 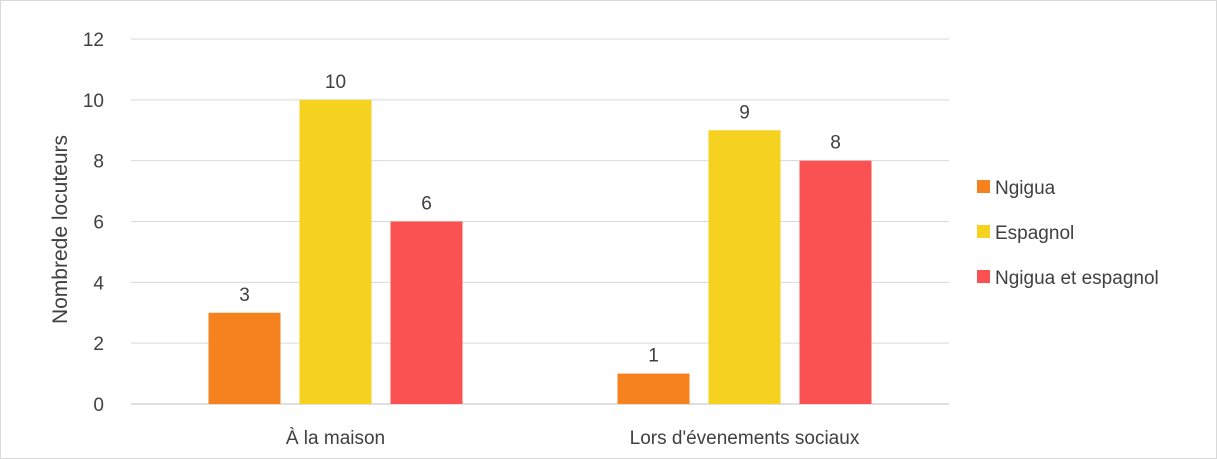 What do you see at coordinates (744, 112) in the screenshot?
I see `data-label: 9` at bounding box center [744, 112].